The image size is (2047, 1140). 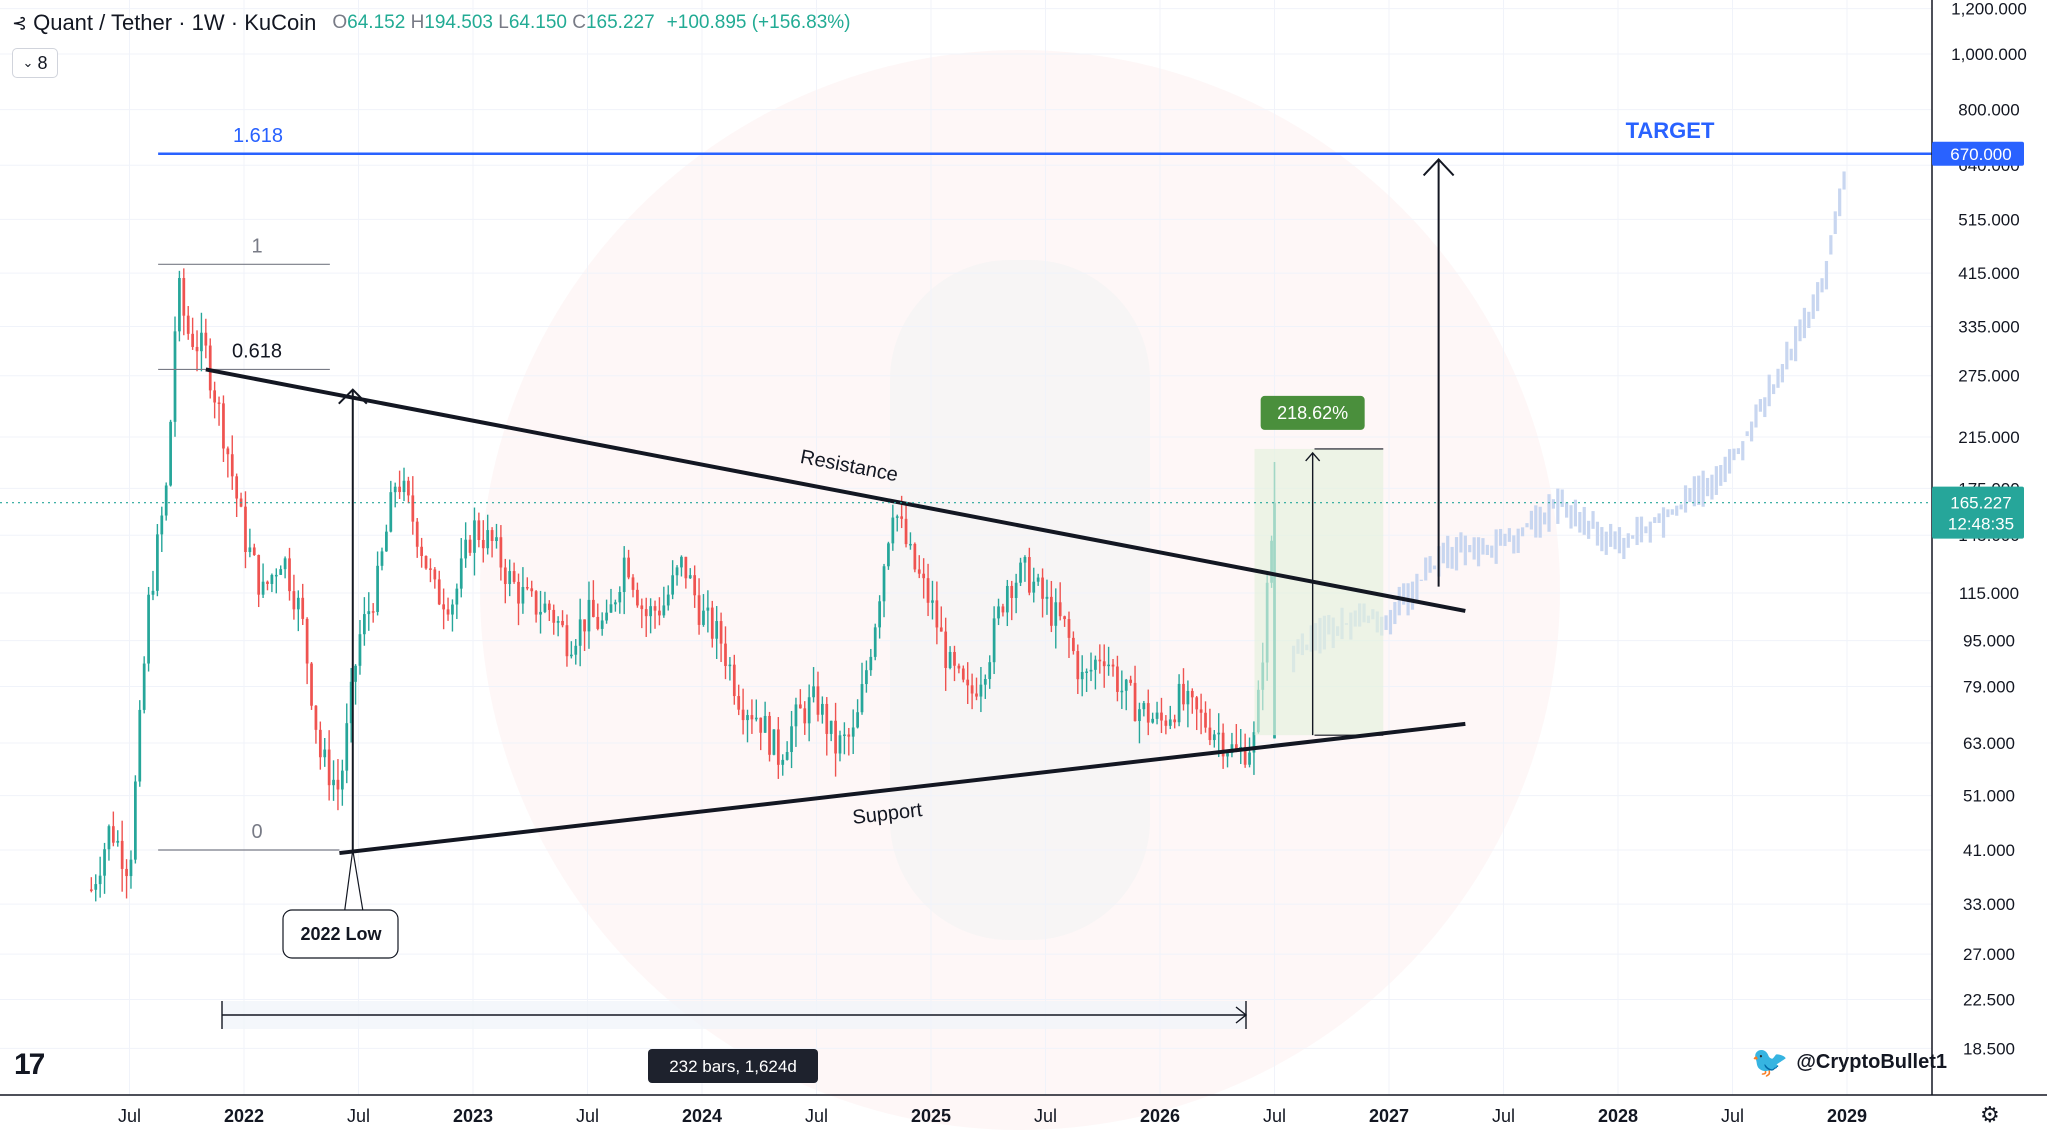 What do you see at coordinates (931, 1116) in the screenshot?
I see `time-tick-label: 2025` at bounding box center [931, 1116].